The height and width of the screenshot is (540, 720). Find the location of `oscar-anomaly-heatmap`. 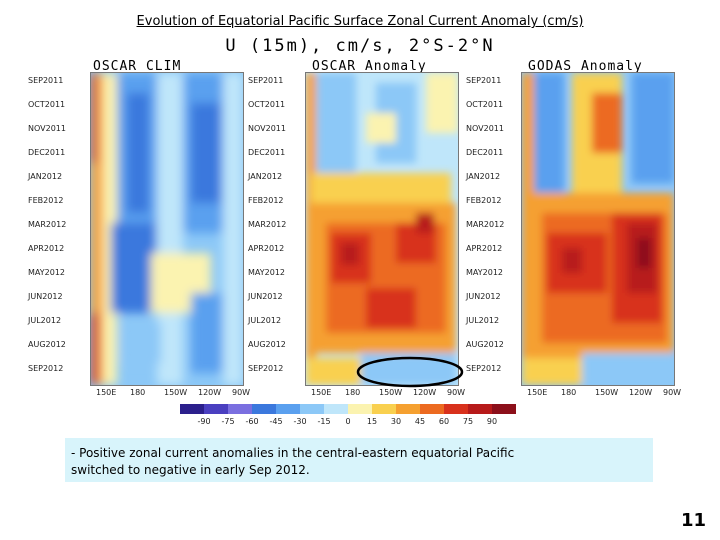

oscar-anomaly-heatmap is located at coordinates (382, 229).